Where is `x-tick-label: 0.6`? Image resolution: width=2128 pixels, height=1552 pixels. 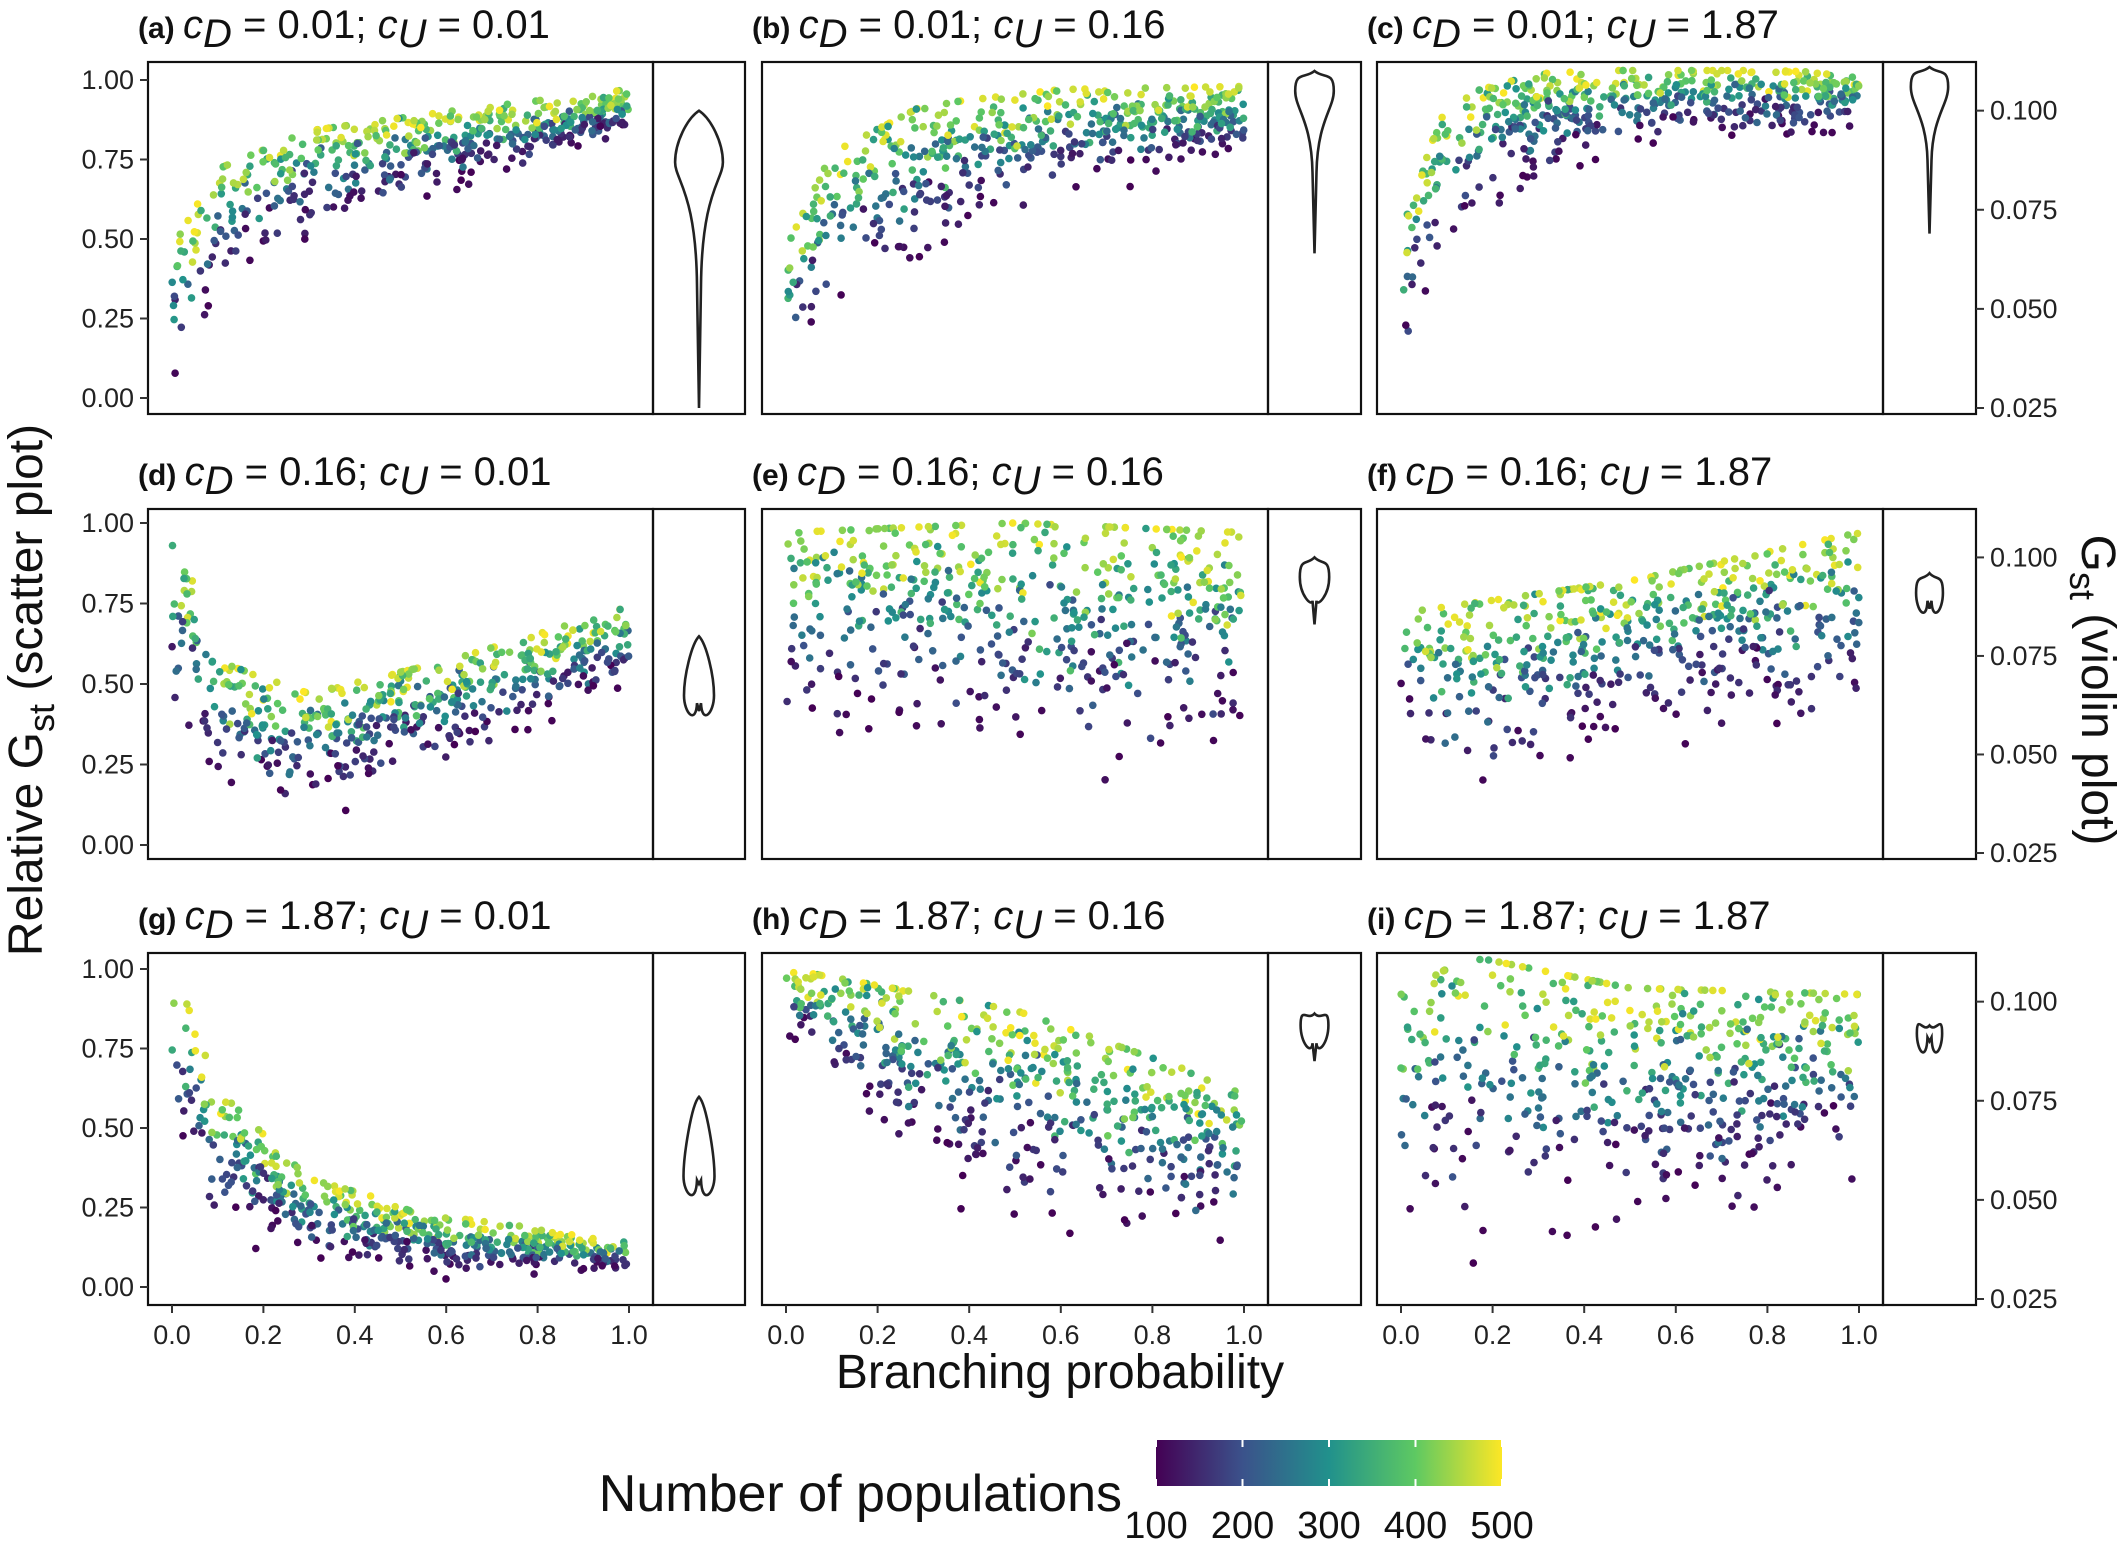 x-tick-label: 0.6 is located at coordinates (1061, 1335).